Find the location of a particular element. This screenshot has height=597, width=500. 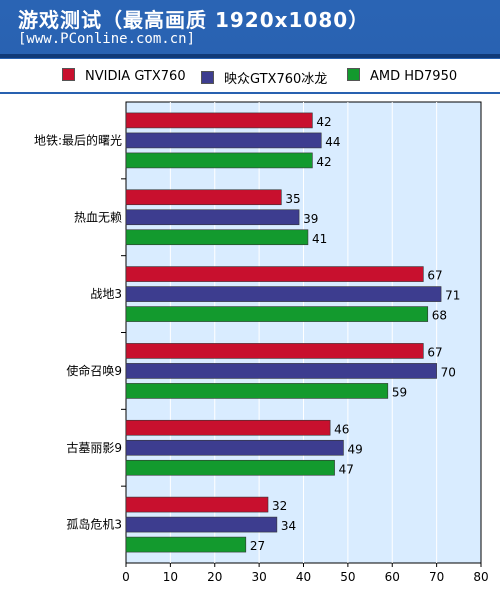

chart-title: 游戏测试（最高画质 1920x1080） is located at coordinates (194, 20).